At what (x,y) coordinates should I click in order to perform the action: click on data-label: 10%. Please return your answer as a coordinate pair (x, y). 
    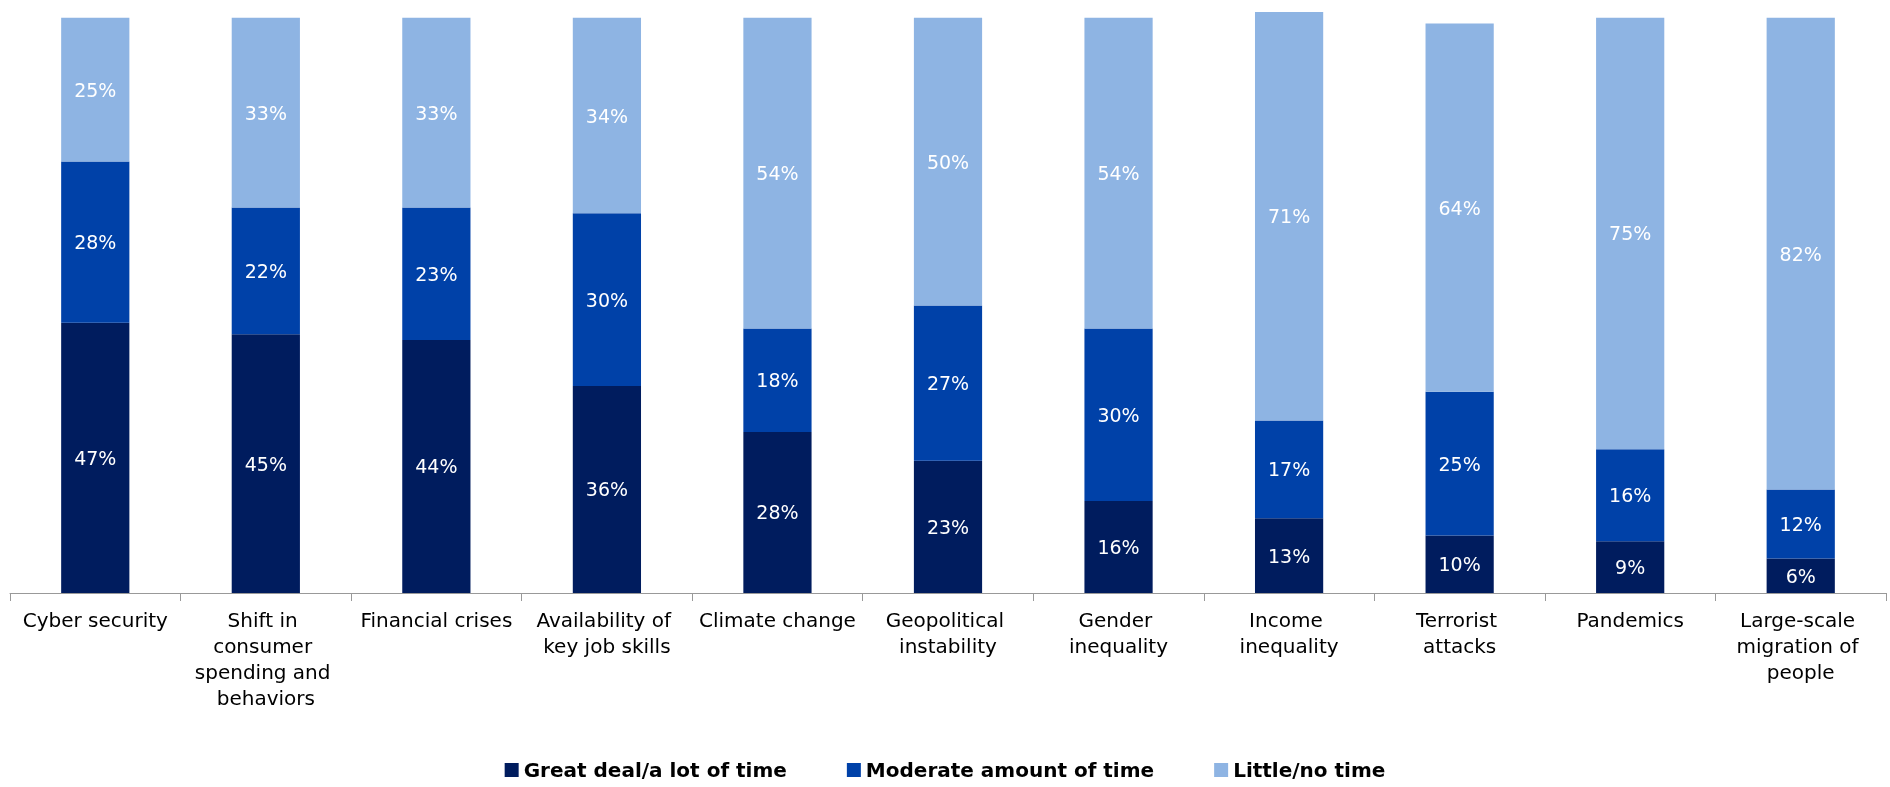
    Looking at the image, I should click on (1459, 564).